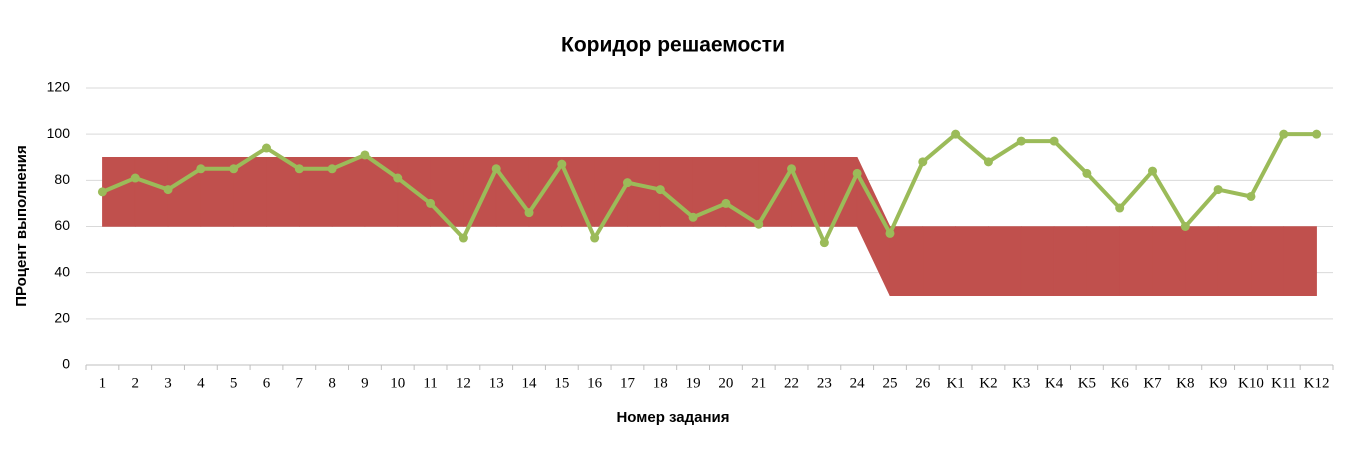 Image resolution: width=1346 pixels, height=453 pixels. Describe the element at coordinates (1218, 383) in the screenshot. I see `x-tick-label: K9` at that location.